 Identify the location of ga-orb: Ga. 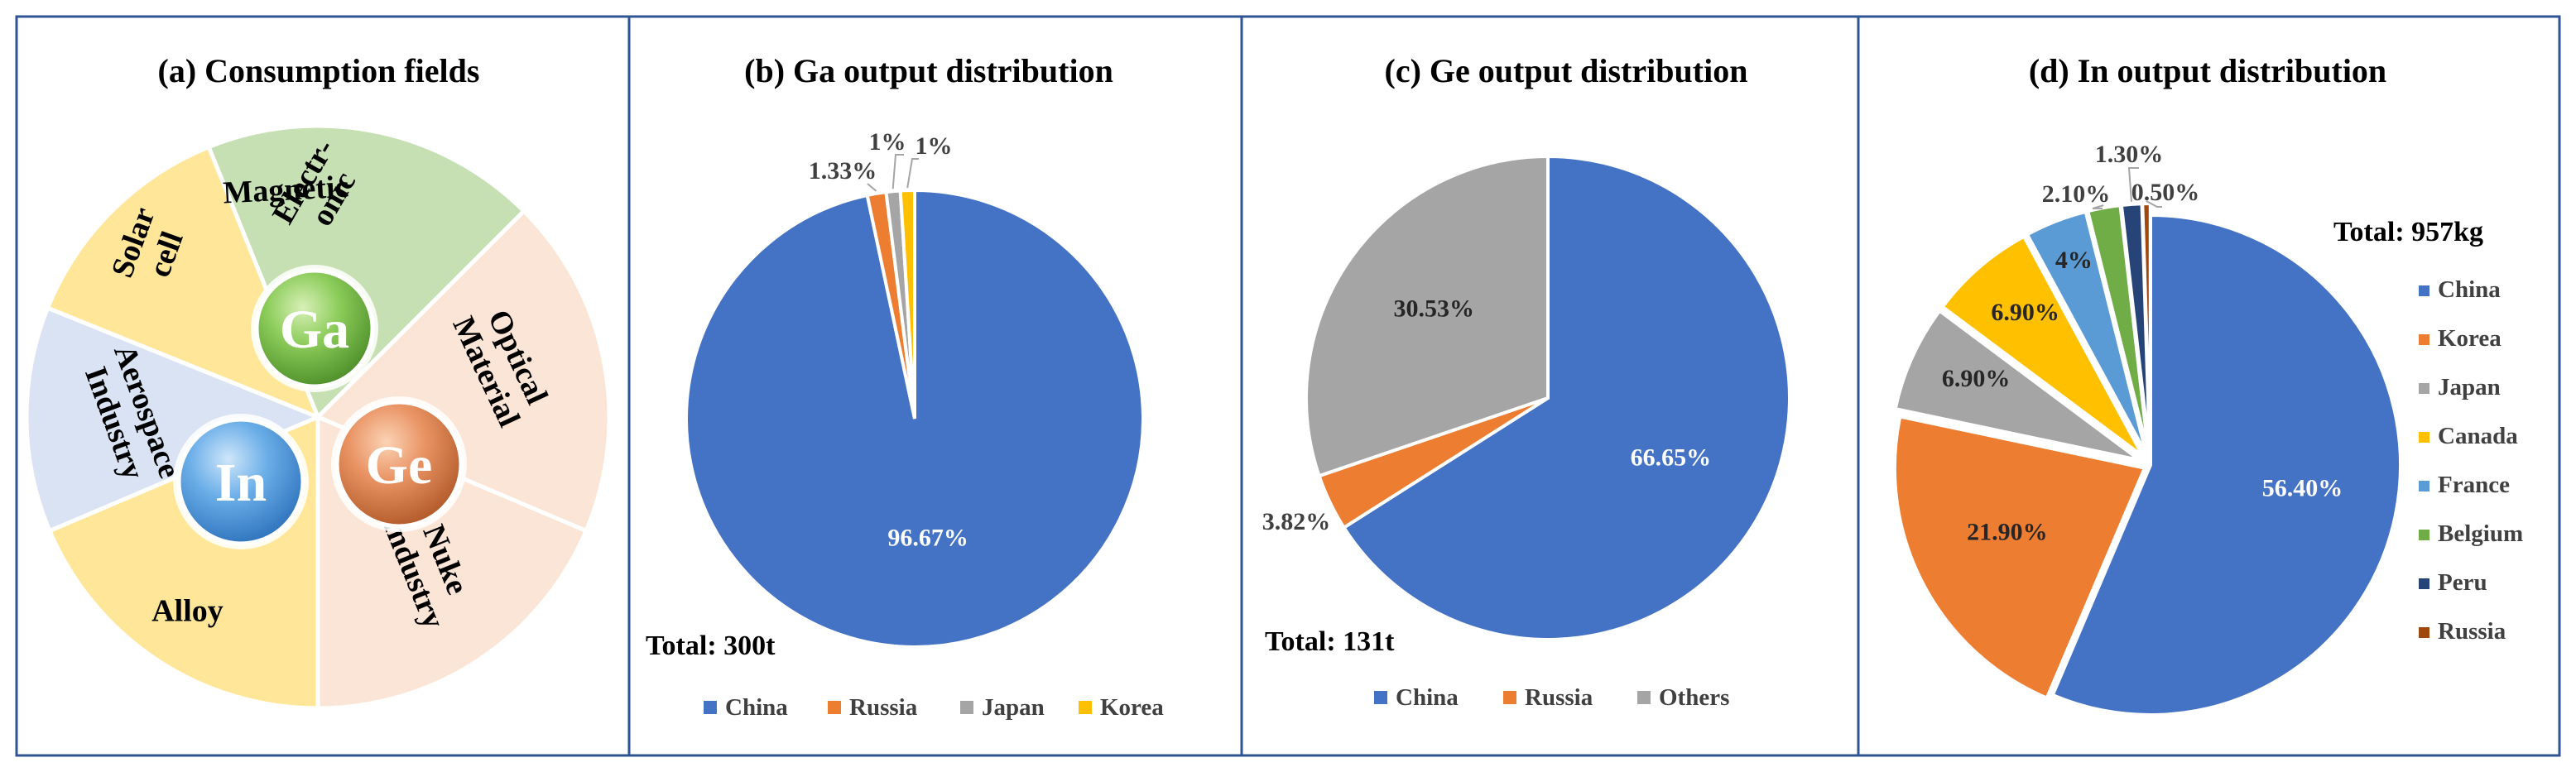
(314, 328).